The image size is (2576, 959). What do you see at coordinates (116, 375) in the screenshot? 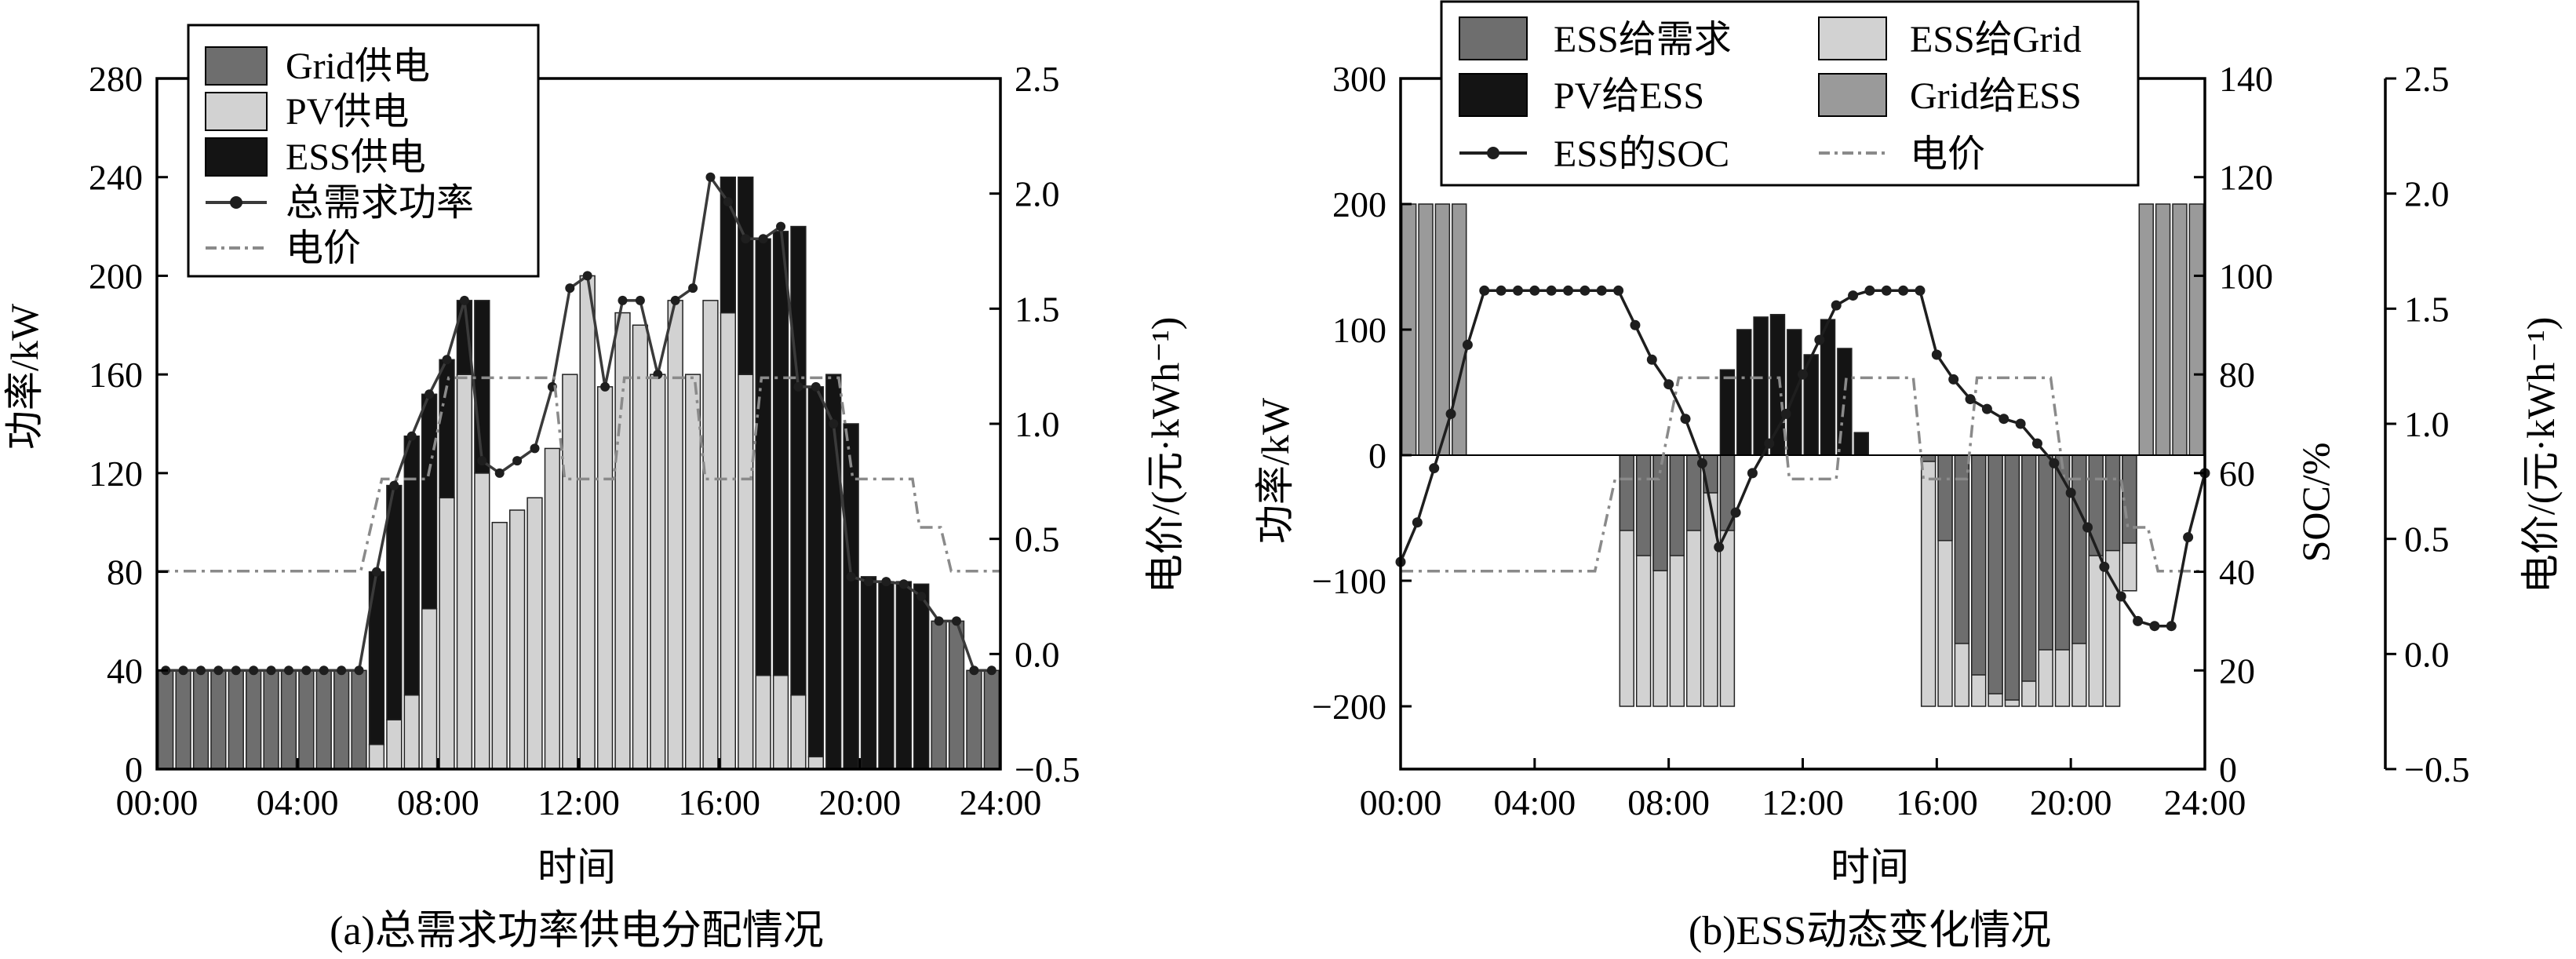
I see `chart-a-ytick-label: 160` at bounding box center [116, 375].